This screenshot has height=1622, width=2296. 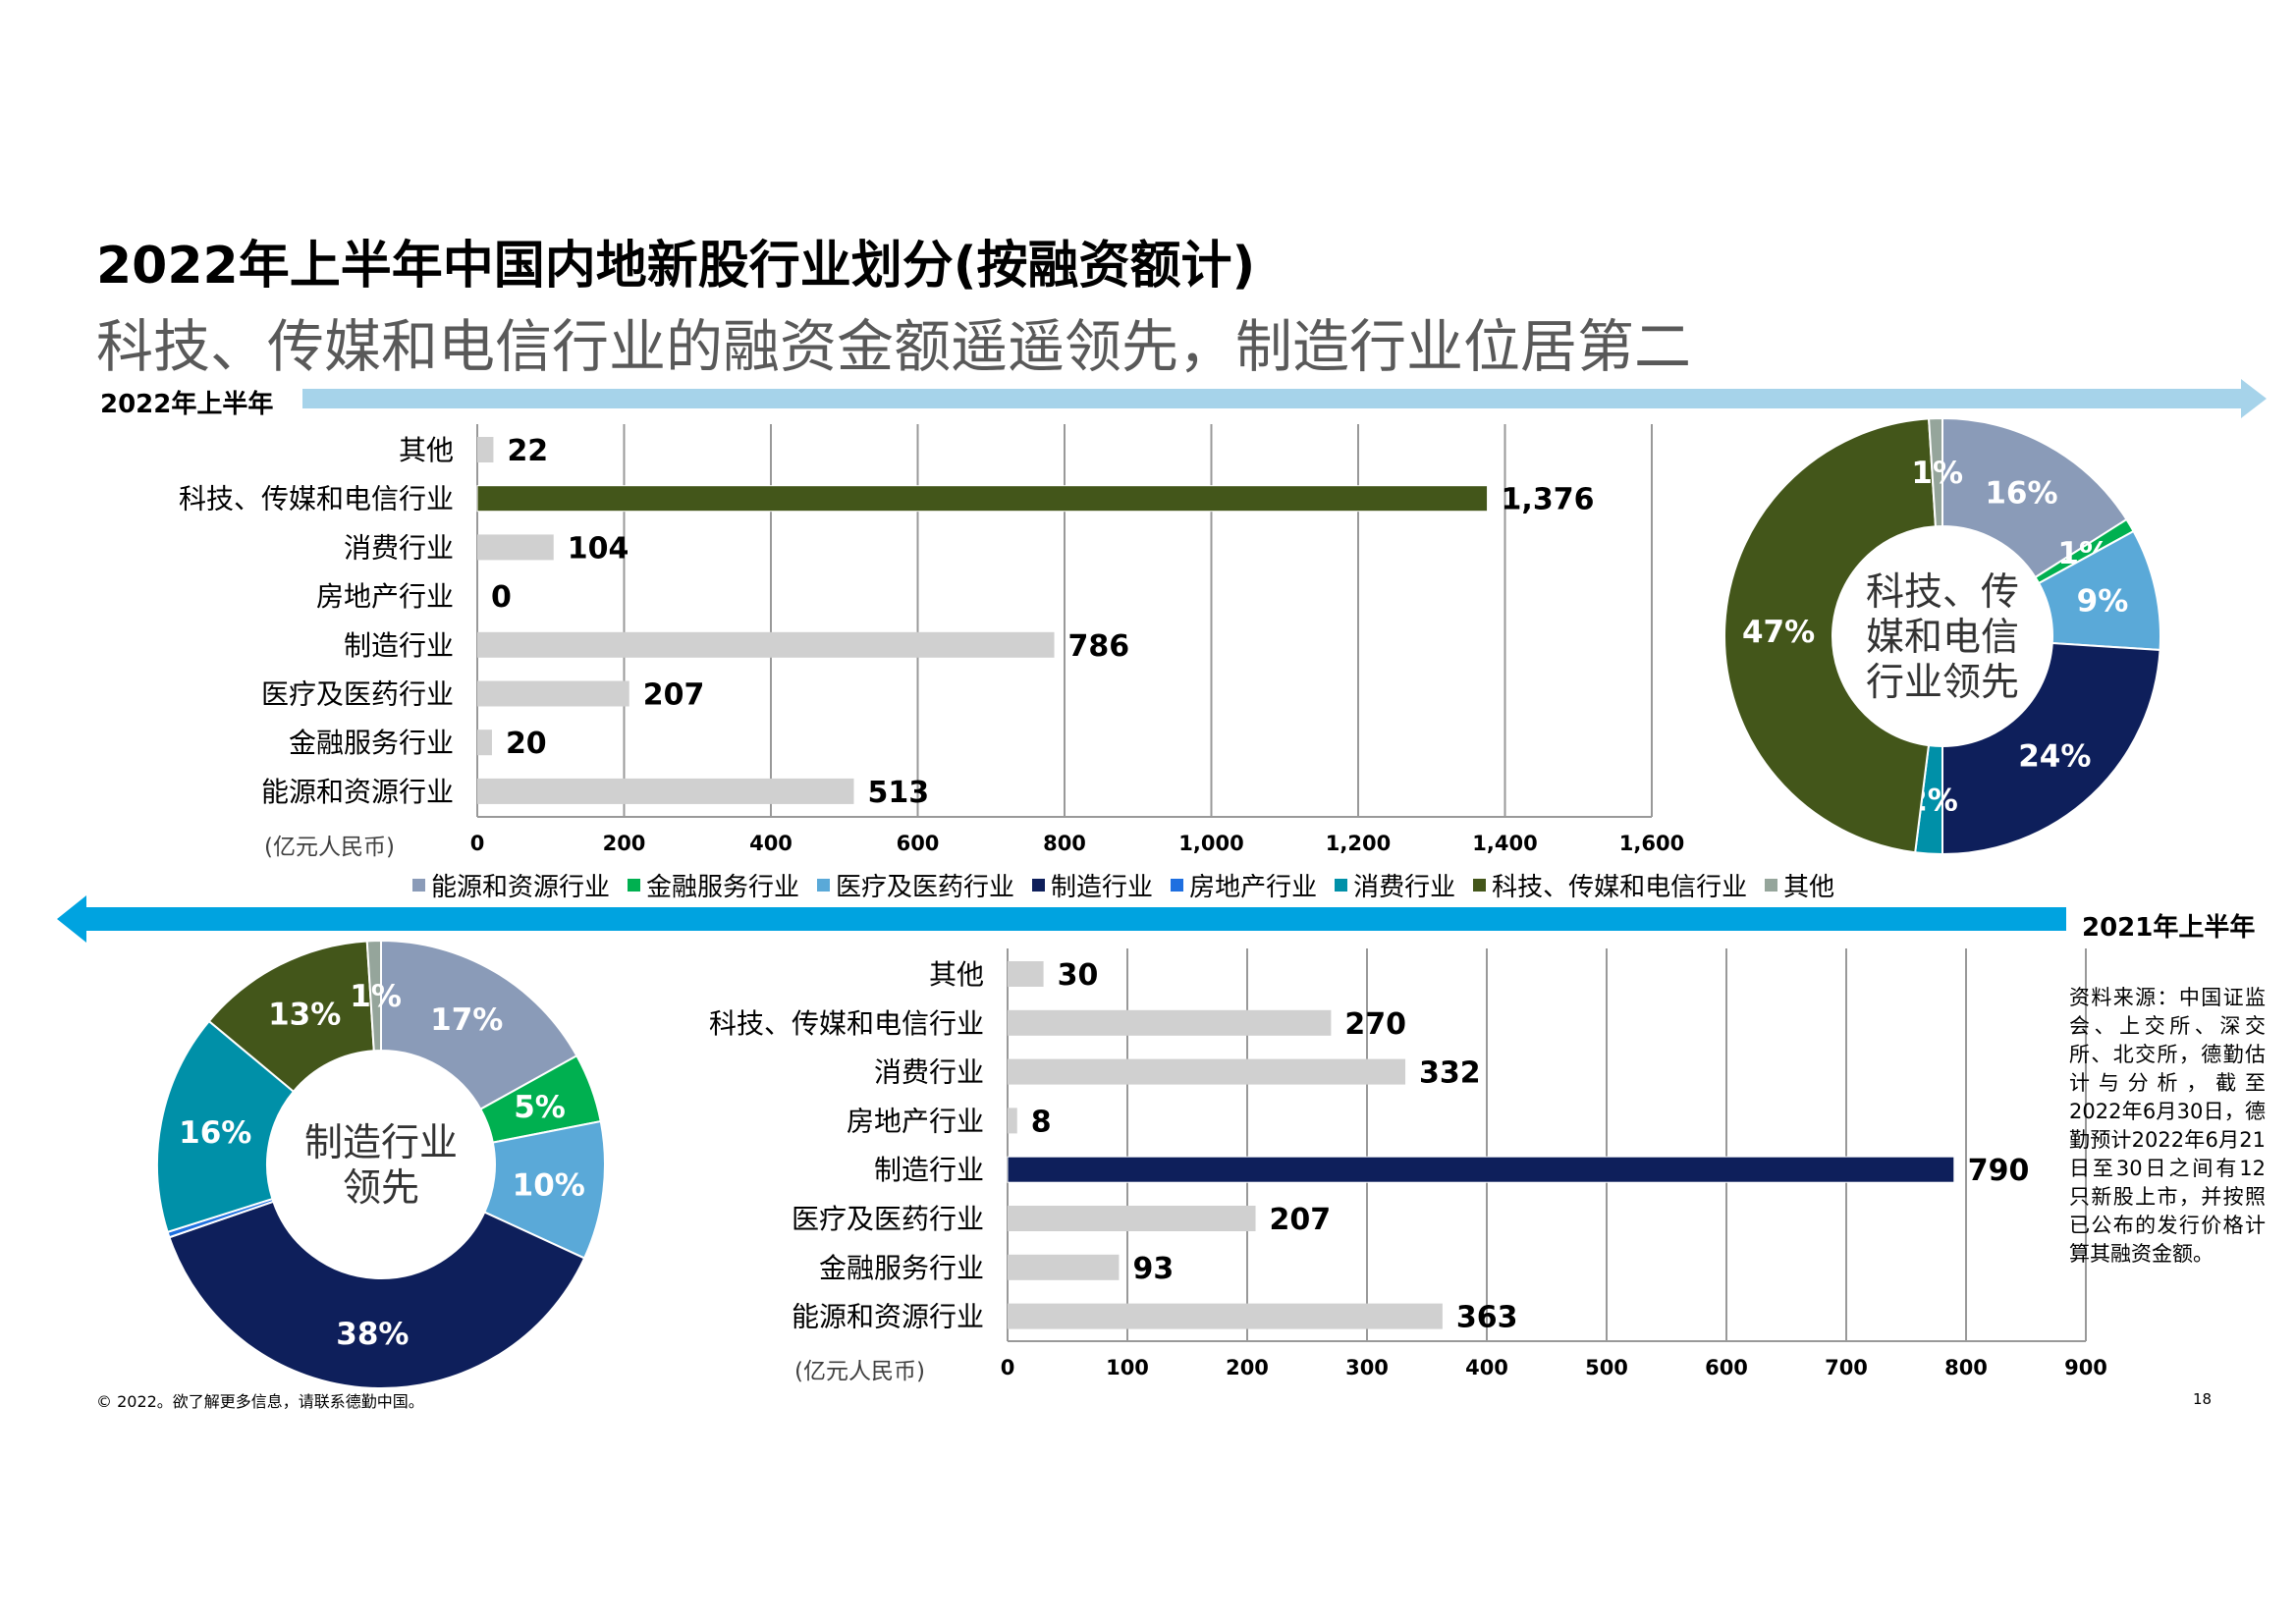 I want to click on legend-label: 金融服务行业, so click(x=723, y=887).